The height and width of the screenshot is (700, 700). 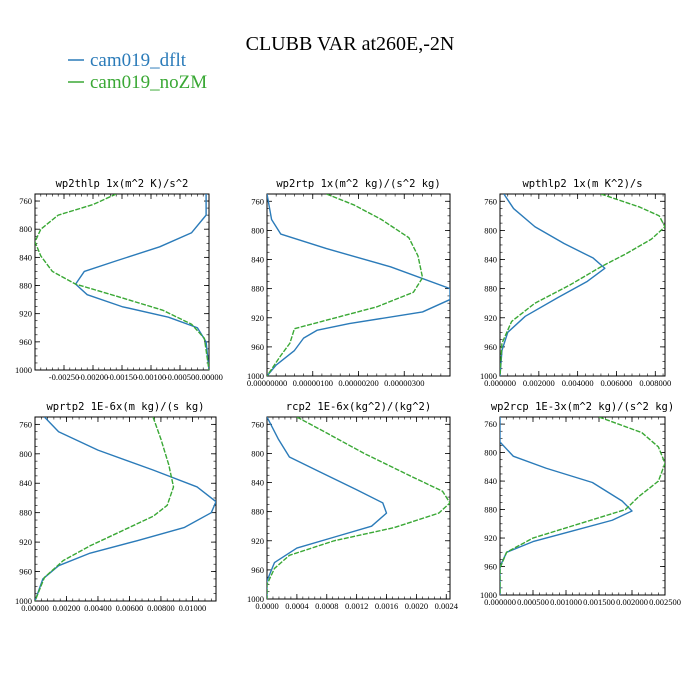 I want to click on x-tick-label: 0.001000, so click(x=566, y=602).